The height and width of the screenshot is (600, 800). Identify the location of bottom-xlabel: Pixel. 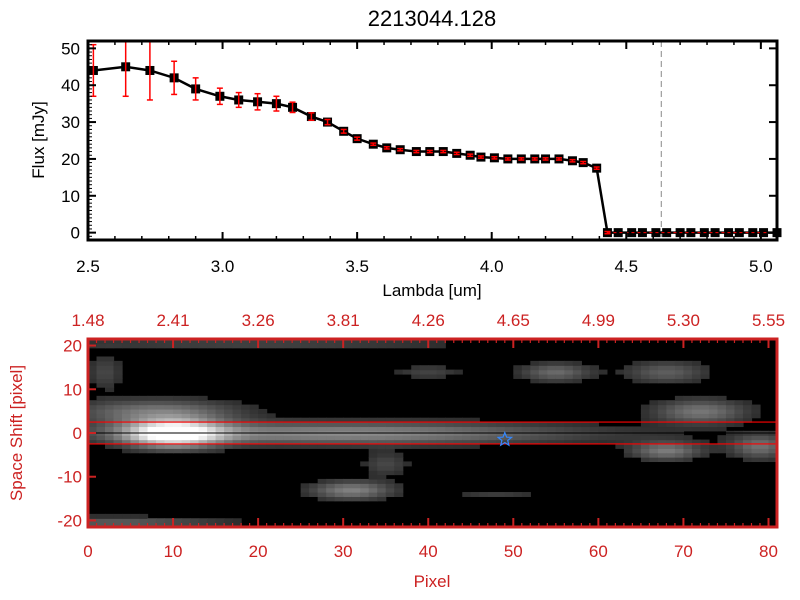
(432, 581).